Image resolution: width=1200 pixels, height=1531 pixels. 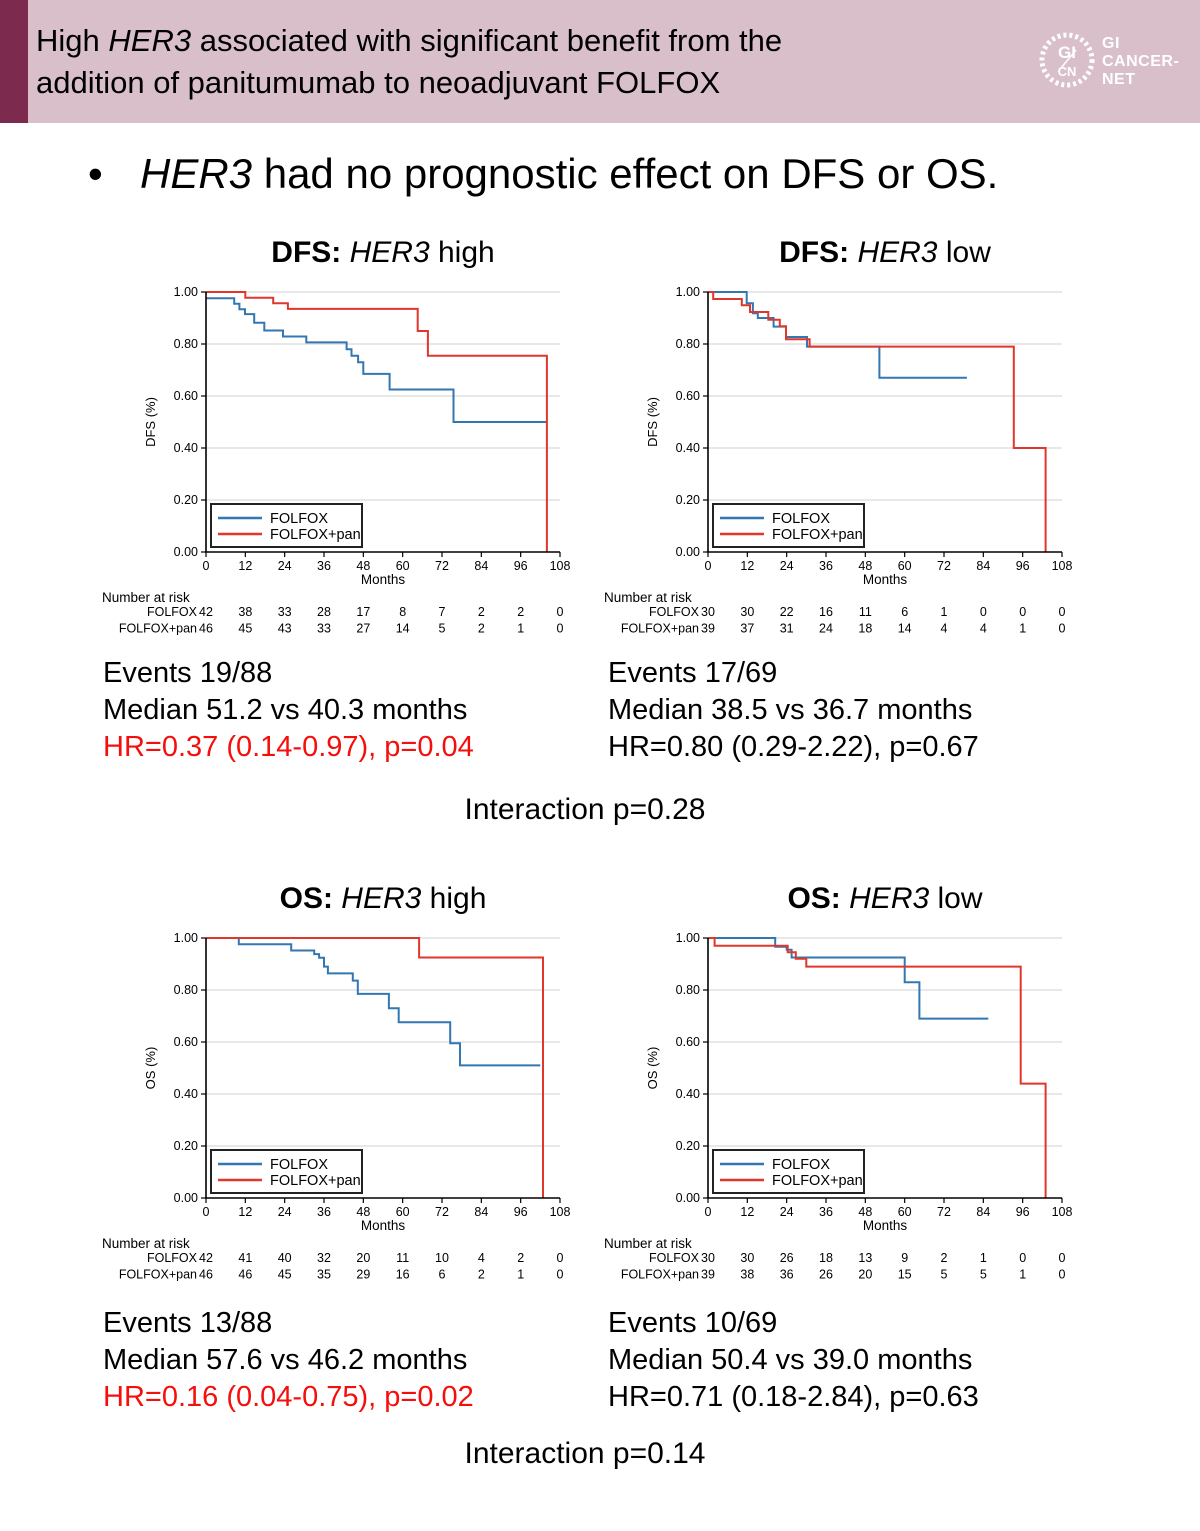 What do you see at coordinates (245, 612) in the screenshot?
I see `svg-text: 38` at bounding box center [245, 612].